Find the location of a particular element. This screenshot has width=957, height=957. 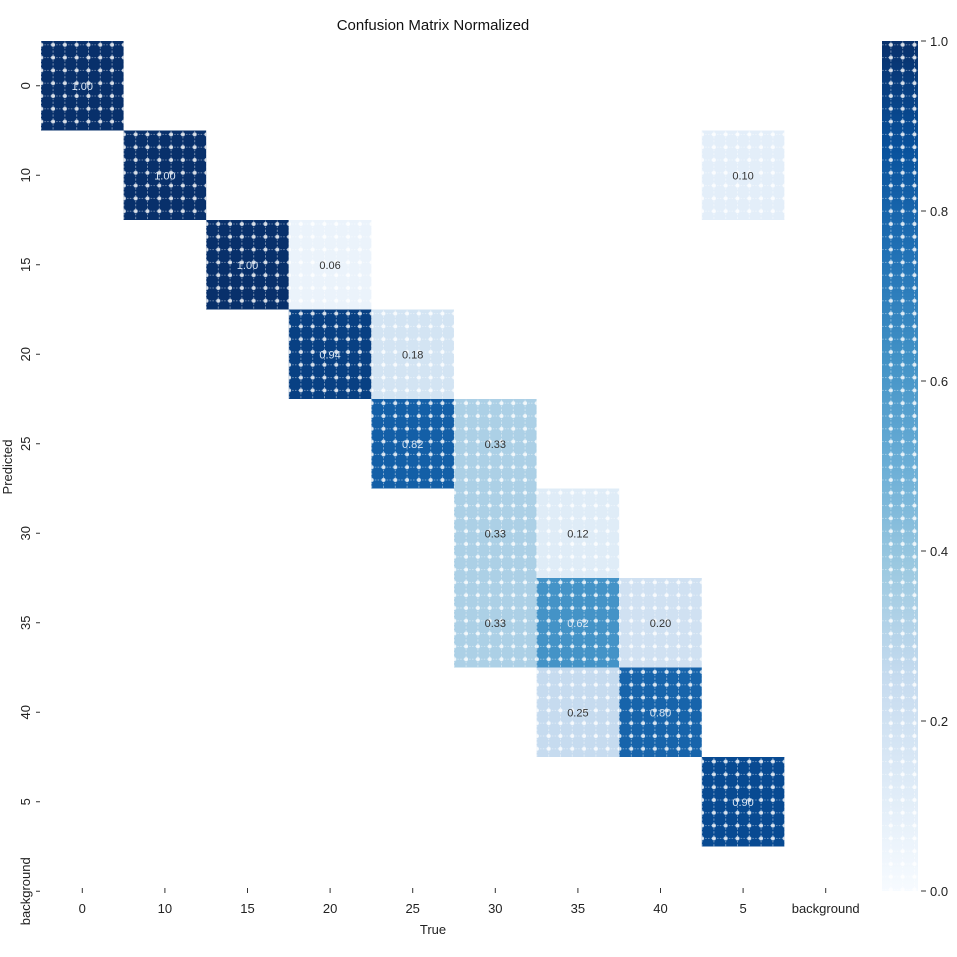

x-axis-label: True is located at coordinates (433, 929).